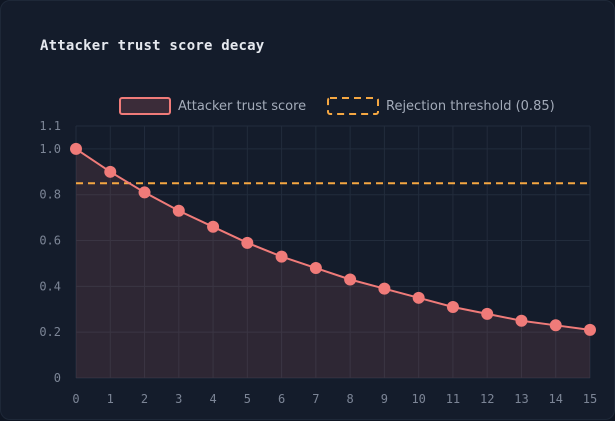 The height and width of the screenshot is (421, 615). What do you see at coordinates (315, 399) in the screenshot?
I see `x-tick-label: 7` at bounding box center [315, 399].